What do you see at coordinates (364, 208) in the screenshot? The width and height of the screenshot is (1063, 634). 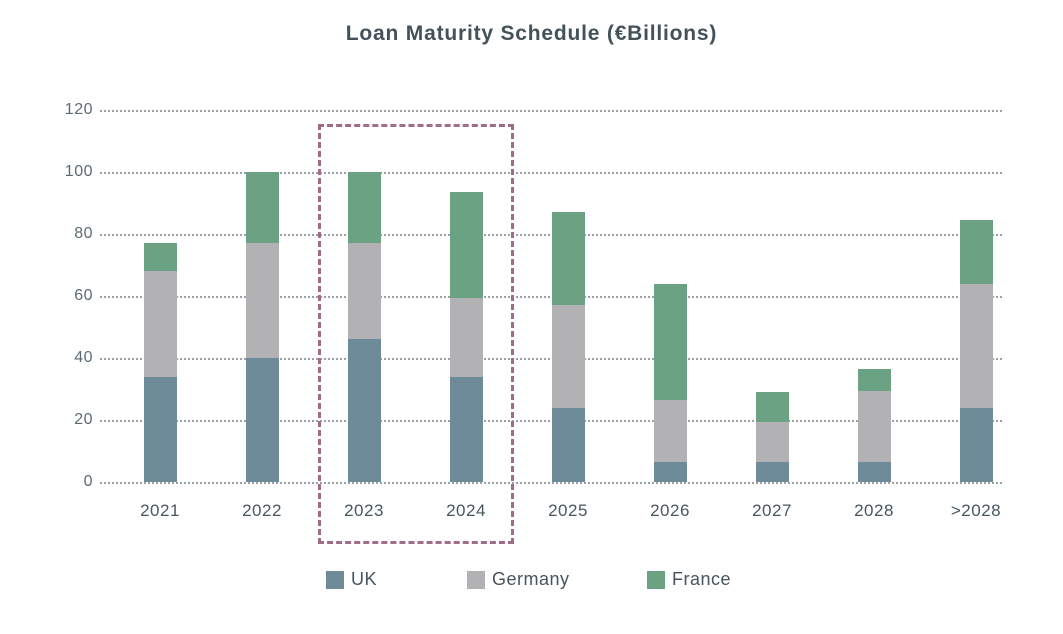 I see `bar-segment-france-2023` at bounding box center [364, 208].